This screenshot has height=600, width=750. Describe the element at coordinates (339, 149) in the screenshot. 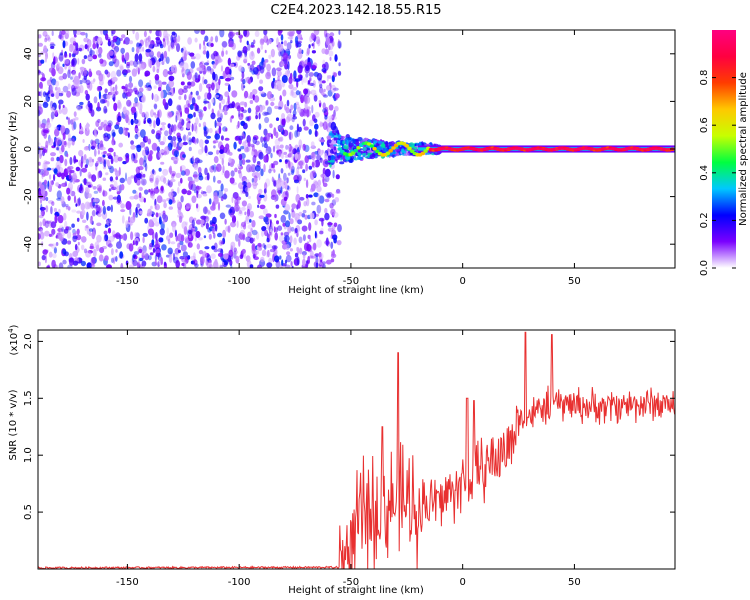

I see `signal-cell` at that location.